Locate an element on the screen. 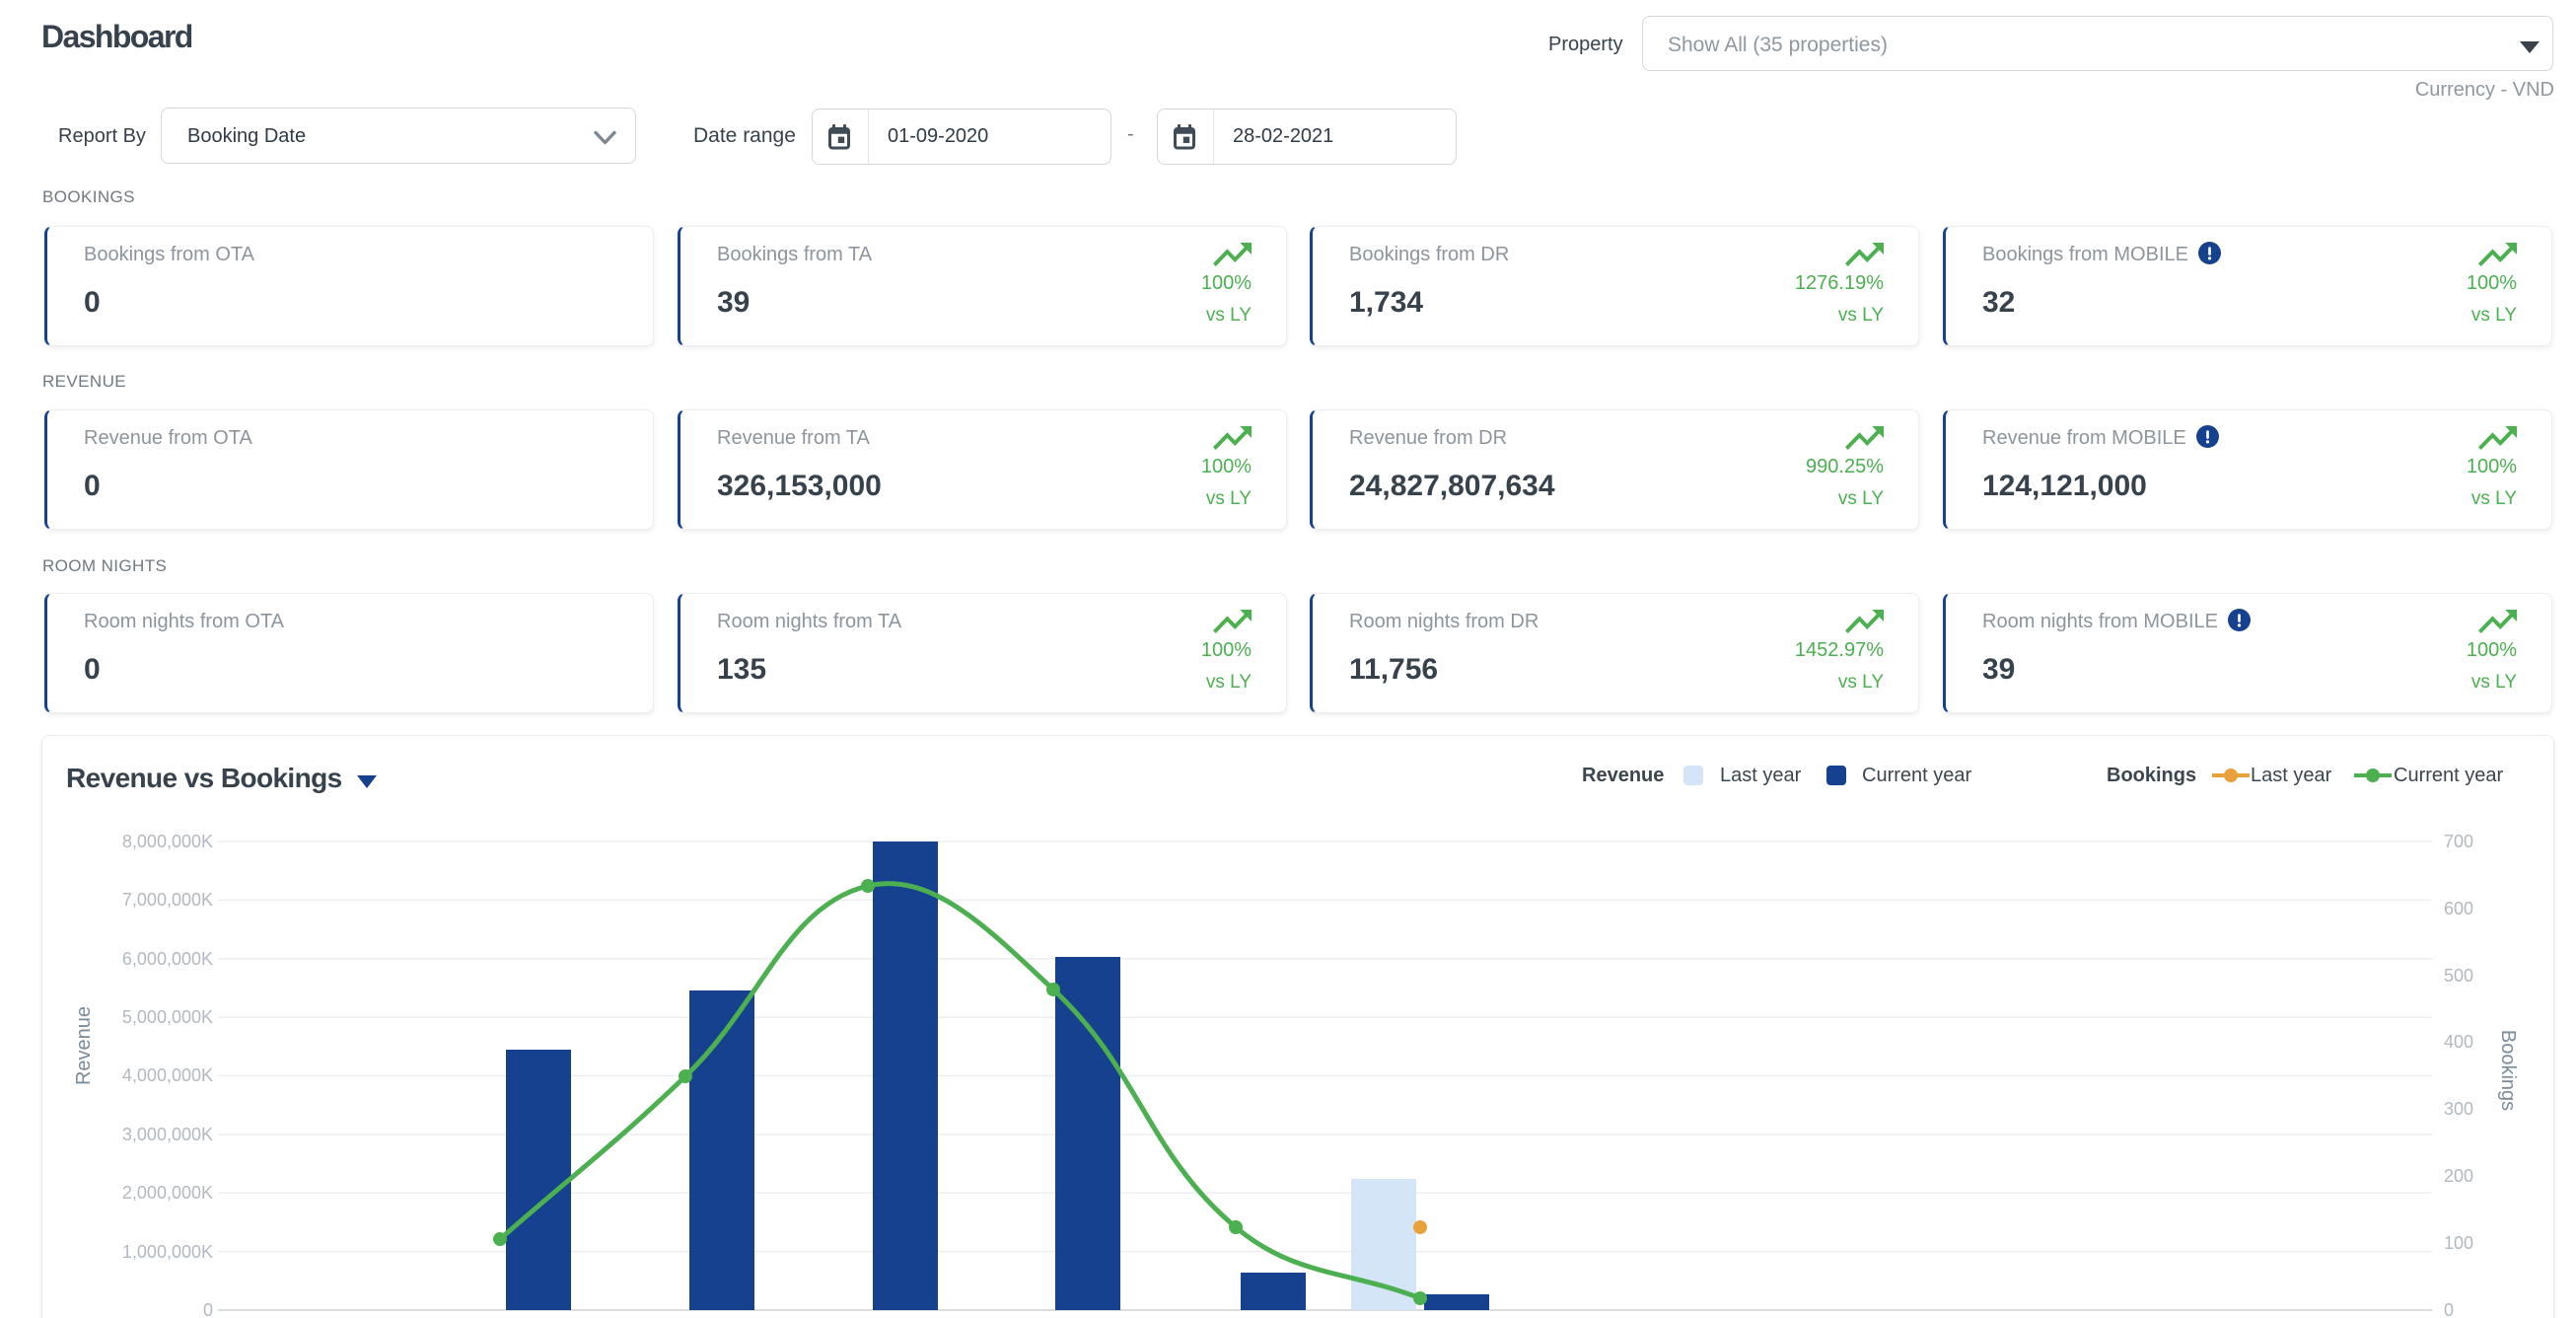 The width and height of the screenshot is (2576, 1318). svg-text: 8,000,000K is located at coordinates (167, 841).